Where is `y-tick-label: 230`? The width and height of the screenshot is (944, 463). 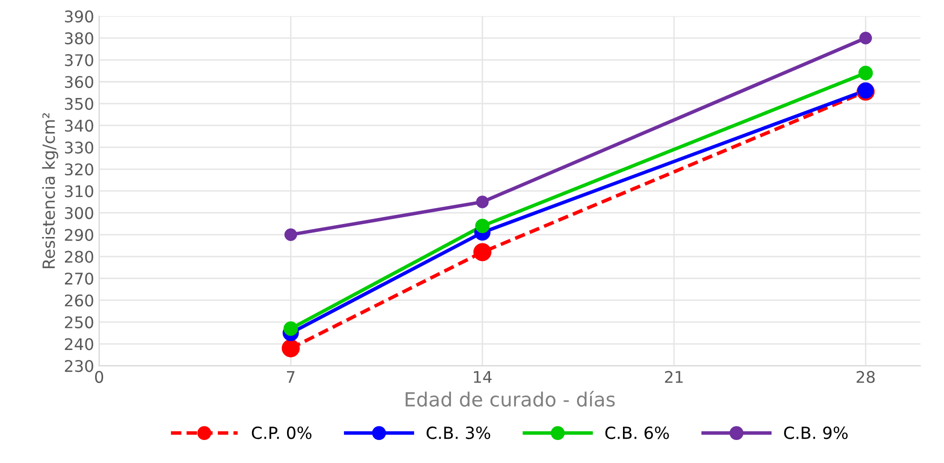 y-tick-label: 230 is located at coordinates (79, 366).